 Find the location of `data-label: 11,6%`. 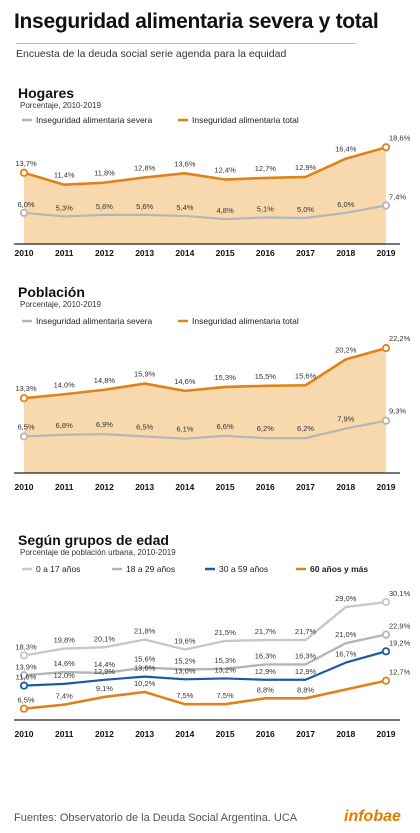

data-label: 11,6% is located at coordinates (26, 677).